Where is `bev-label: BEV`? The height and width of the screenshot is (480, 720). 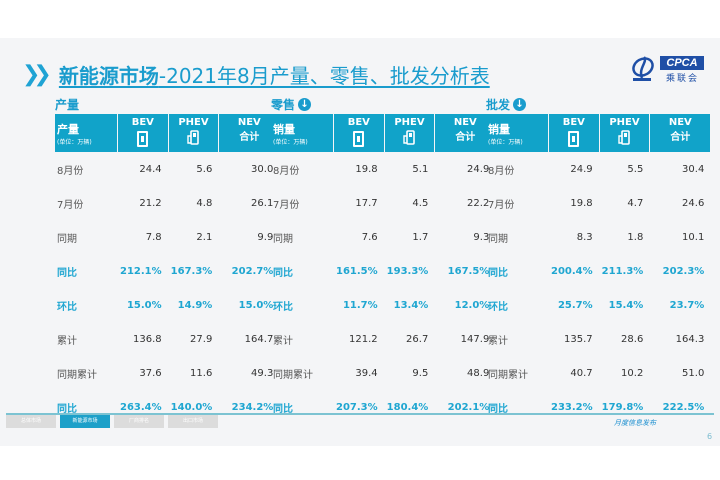 bev-label: BEV is located at coordinates (142, 122).